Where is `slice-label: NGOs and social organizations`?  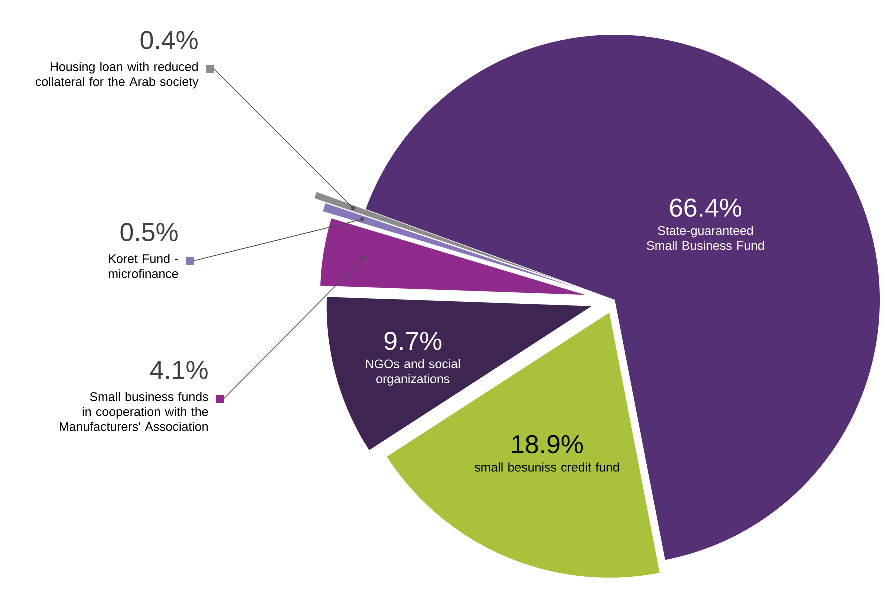
slice-label: NGOs and social organizations is located at coordinates (413, 372).